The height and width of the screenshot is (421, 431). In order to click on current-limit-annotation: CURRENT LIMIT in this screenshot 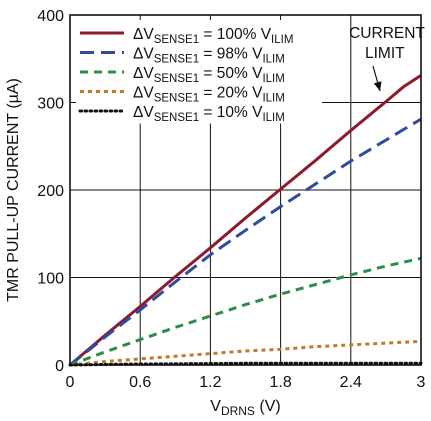, I will do `click(387, 56)`.